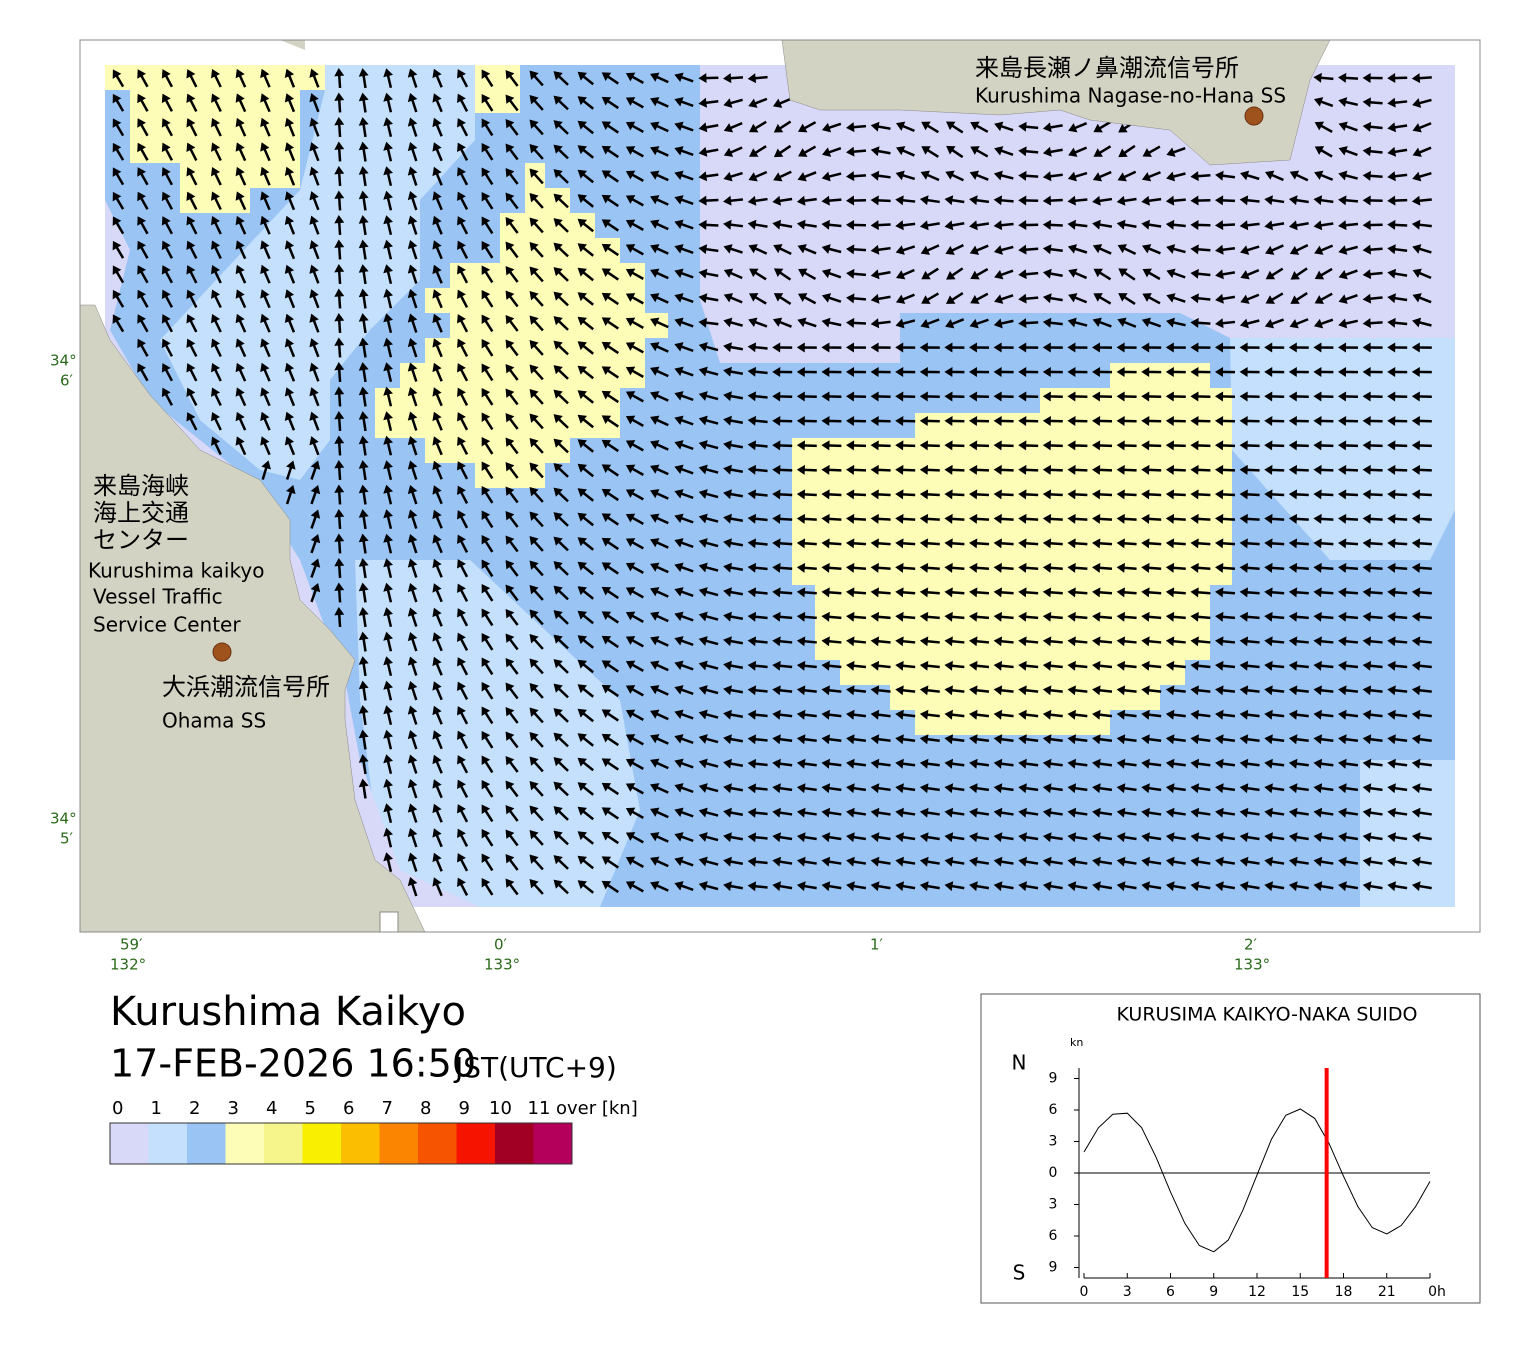 The width and height of the screenshot is (1520, 1357). I want to click on legend-label: 9, so click(464, 1108).